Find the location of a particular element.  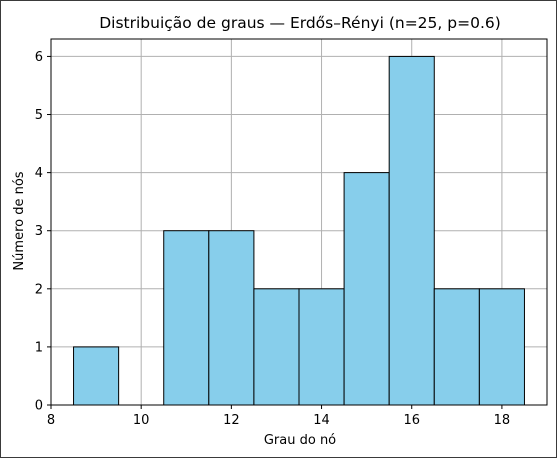

x-axis-ticks: 8 10 12 14 16 18 is located at coordinates (278, 416).